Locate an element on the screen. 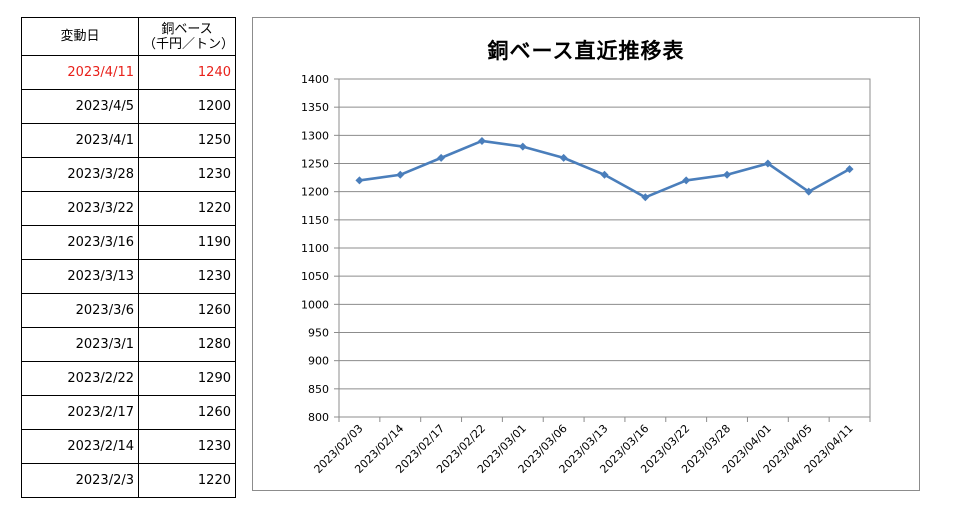 The height and width of the screenshot is (515, 956). cell-price: 1240 is located at coordinates (187, 72).